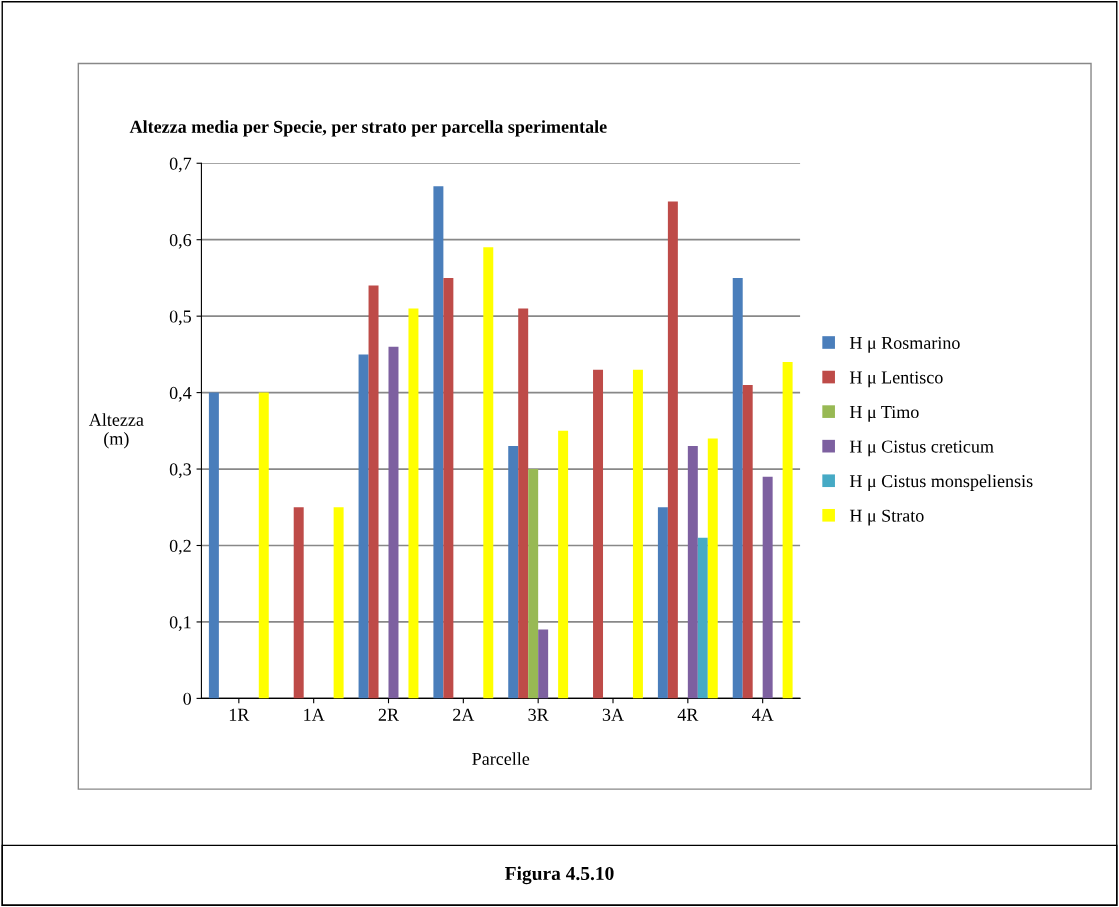  Describe the element at coordinates (538, 714) in the screenshot. I see `x-tick-label: 3R` at that location.